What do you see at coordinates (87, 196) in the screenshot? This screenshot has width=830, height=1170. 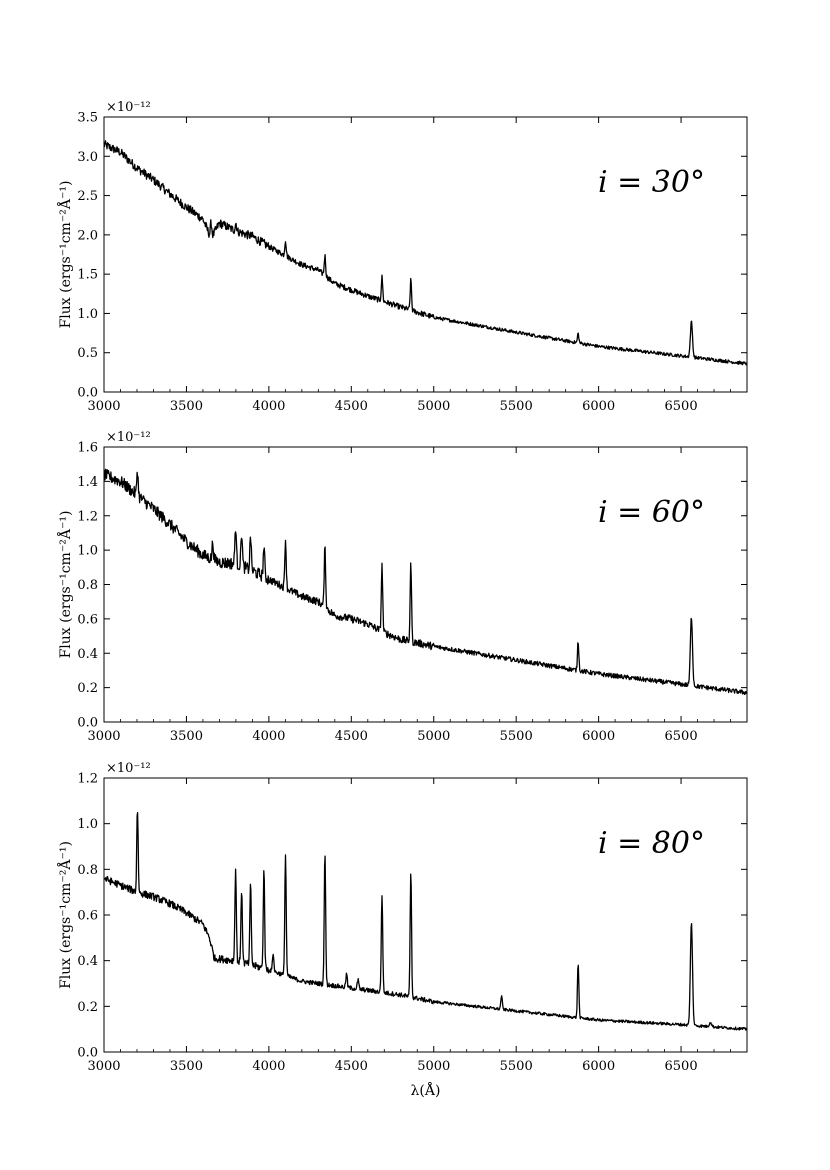 I see `y-tick-label: 2.5` at bounding box center [87, 196].